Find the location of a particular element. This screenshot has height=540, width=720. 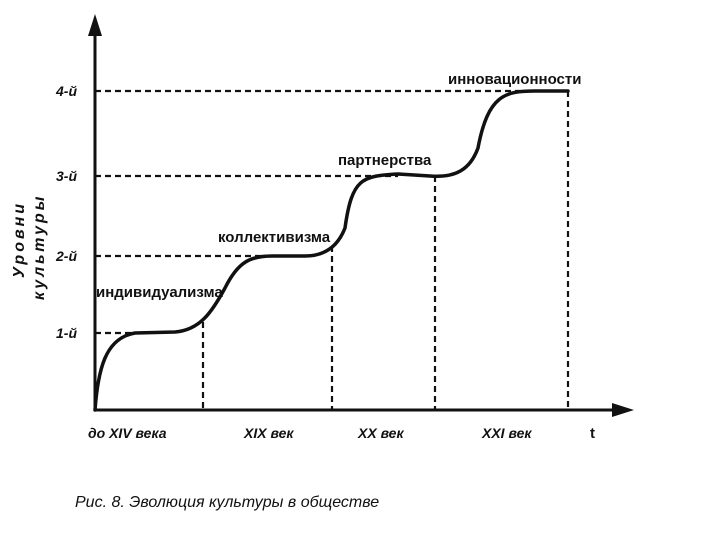

y-level-4-label: 4-й is located at coordinates (66, 91).